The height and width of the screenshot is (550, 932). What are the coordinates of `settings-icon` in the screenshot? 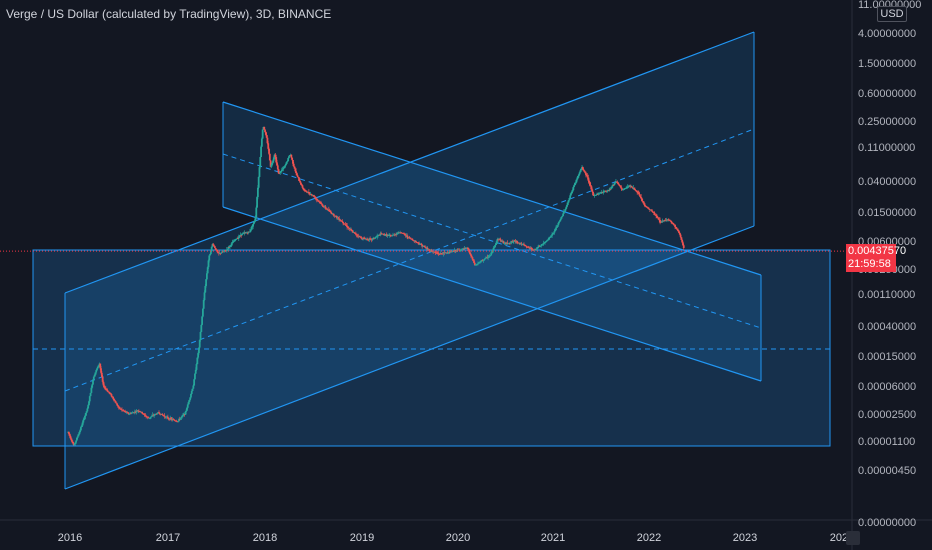 It's located at (853, 538).